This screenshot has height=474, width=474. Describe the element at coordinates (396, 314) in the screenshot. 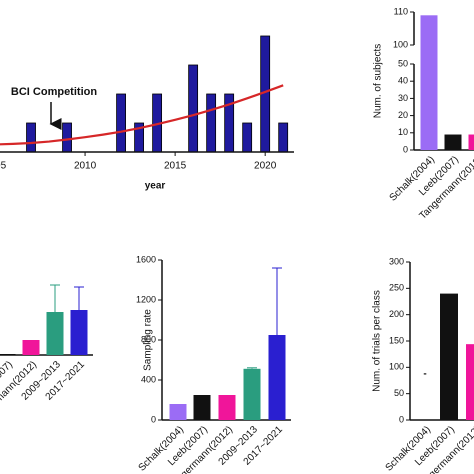

I see `y-tick-label: 200` at that location.